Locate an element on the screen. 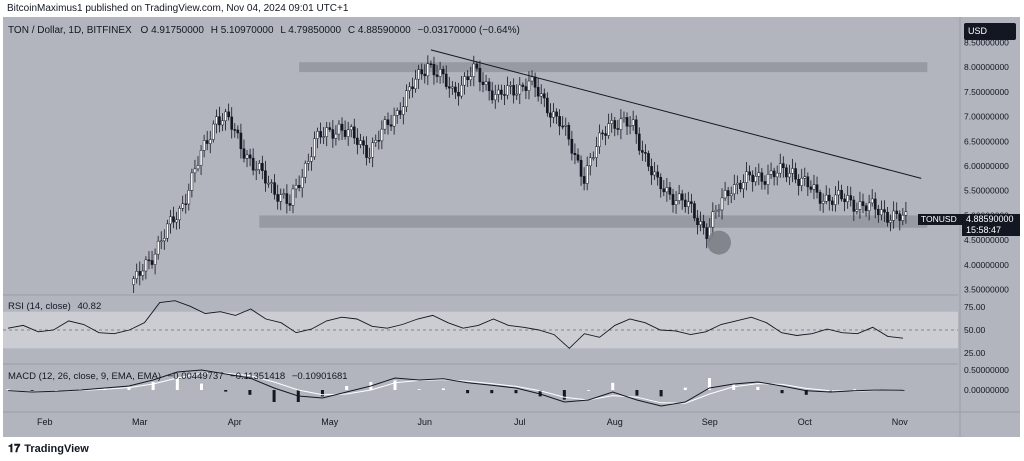 The height and width of the screenshot is (461, 1024). rsi-legend: RSI (14, close) 40.82 is located at coordinates (54, 306).